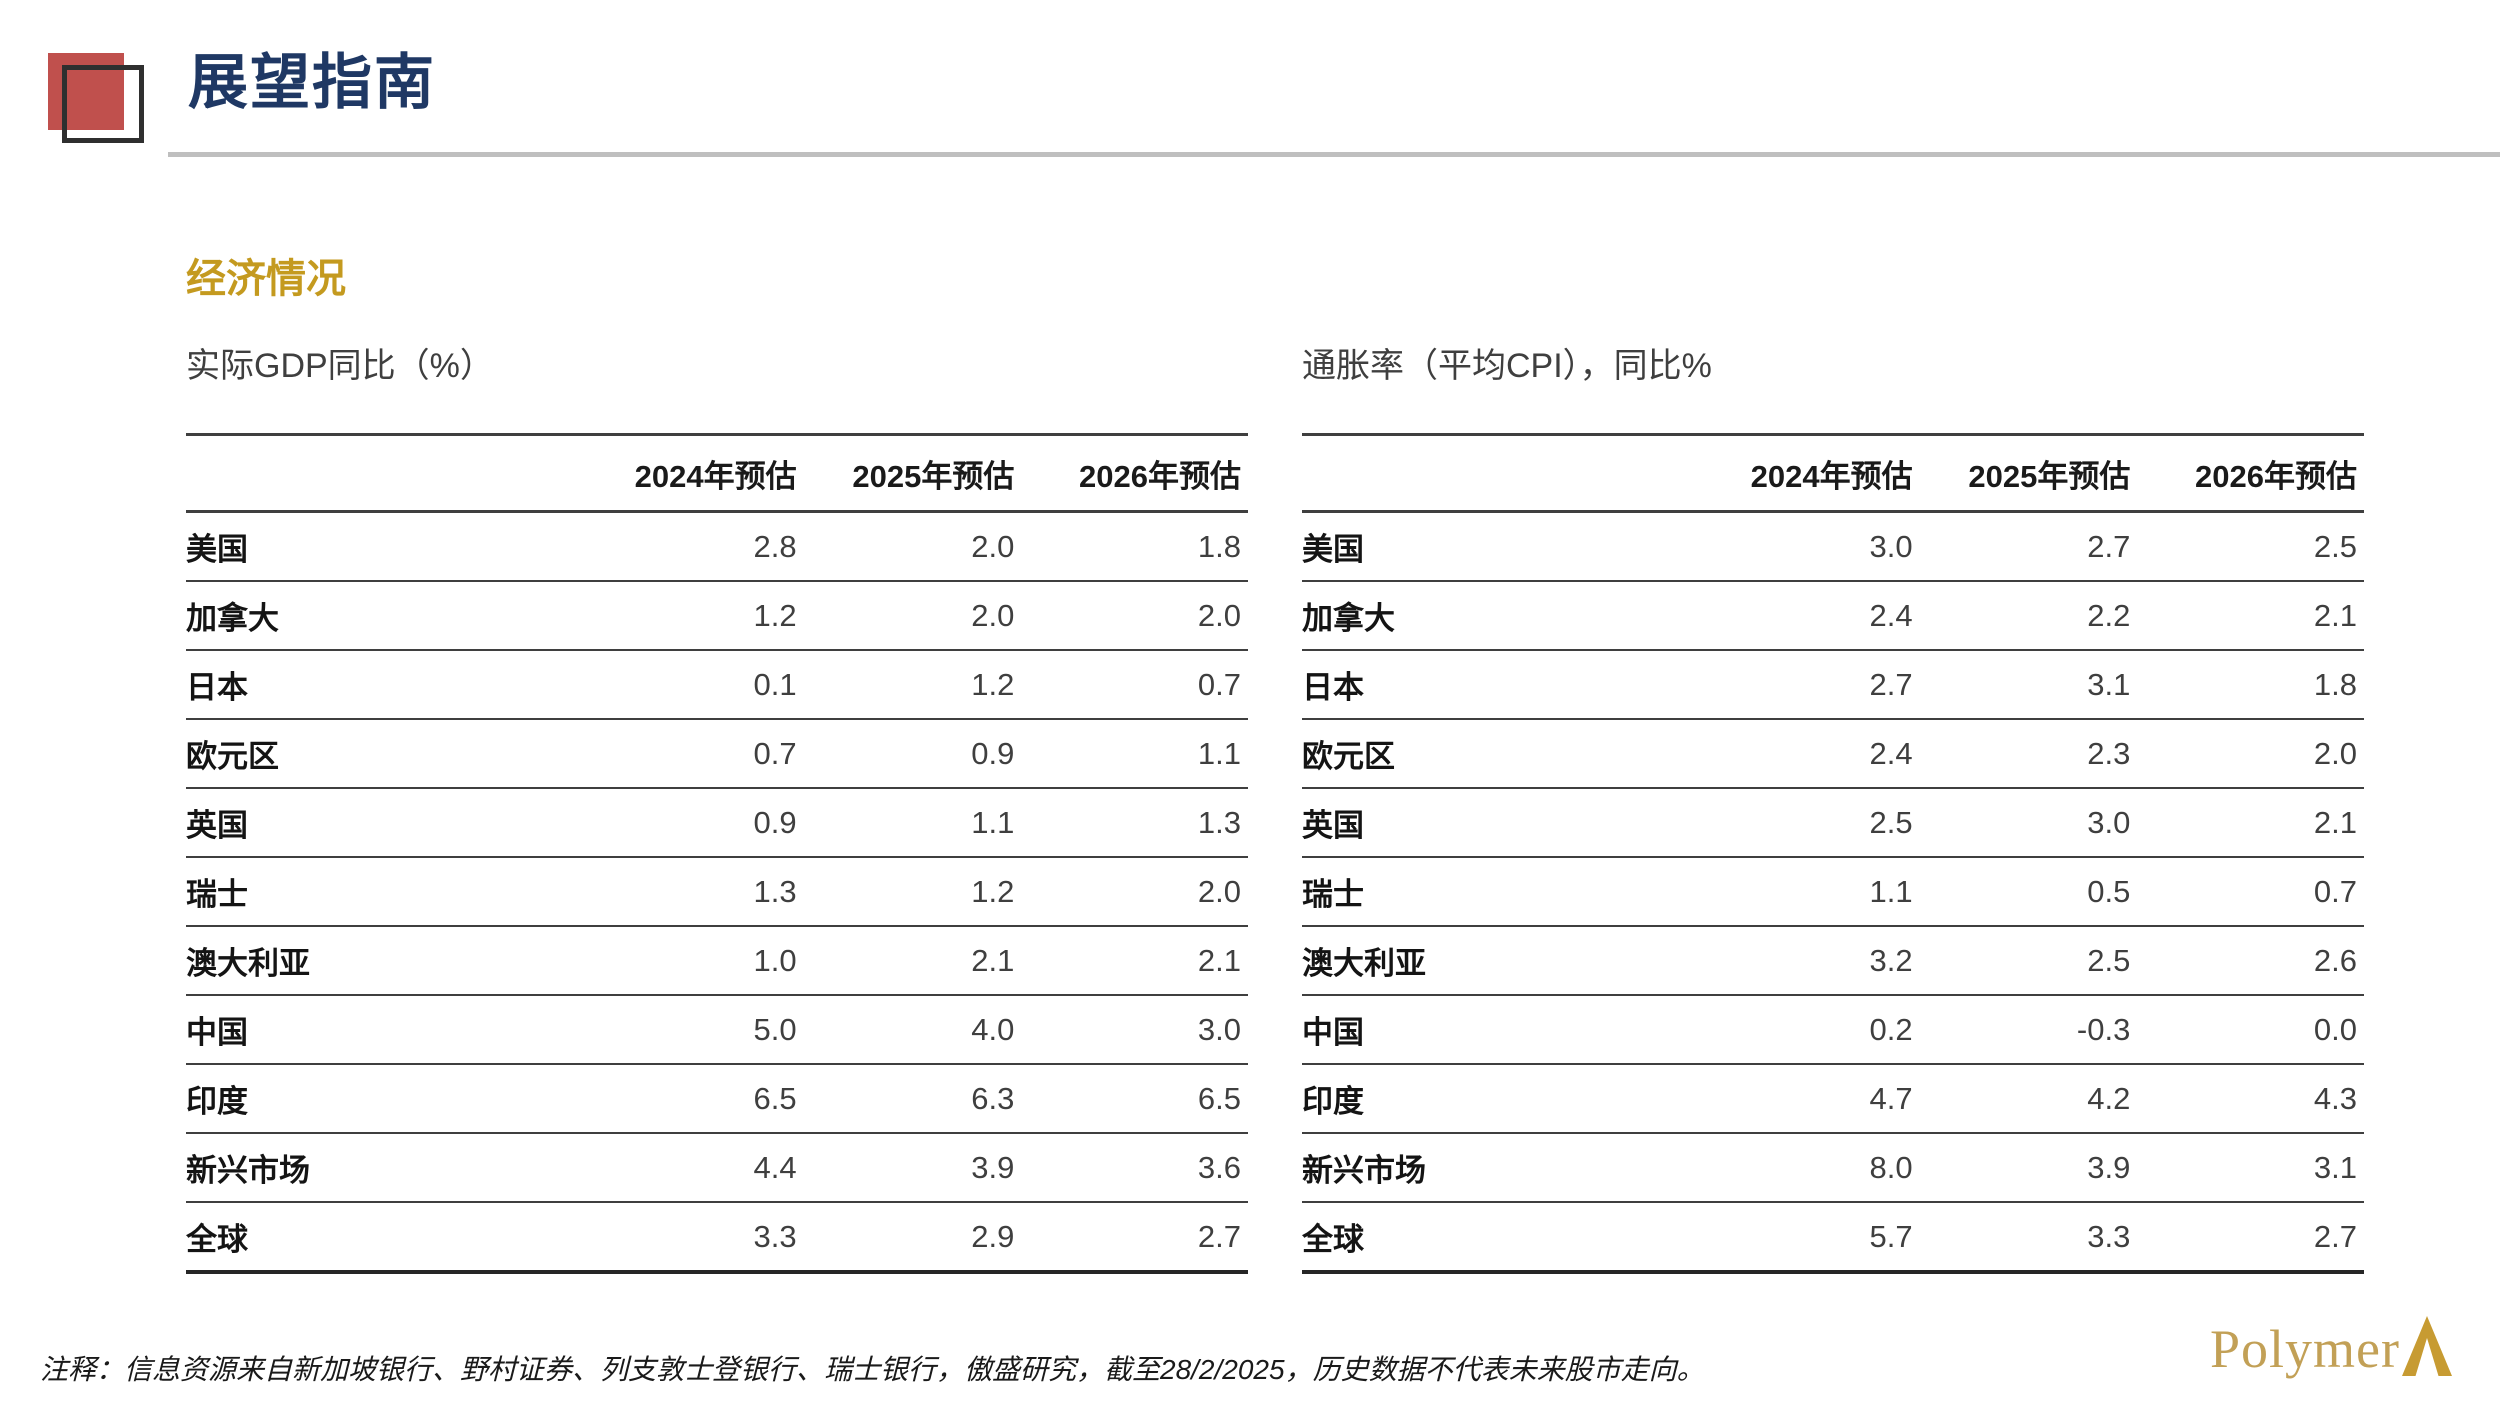  I want to click on table-row: 印度 4.7 4.2 4.3, so click(1833, 1099).